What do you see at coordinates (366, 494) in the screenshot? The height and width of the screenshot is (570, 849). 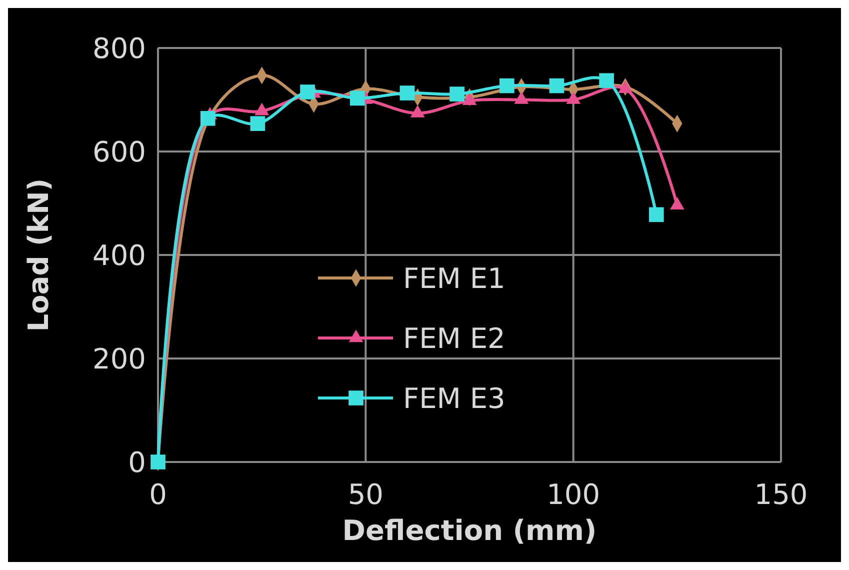 I see `x-tick-label: 50` at bounding box center [366, 494].